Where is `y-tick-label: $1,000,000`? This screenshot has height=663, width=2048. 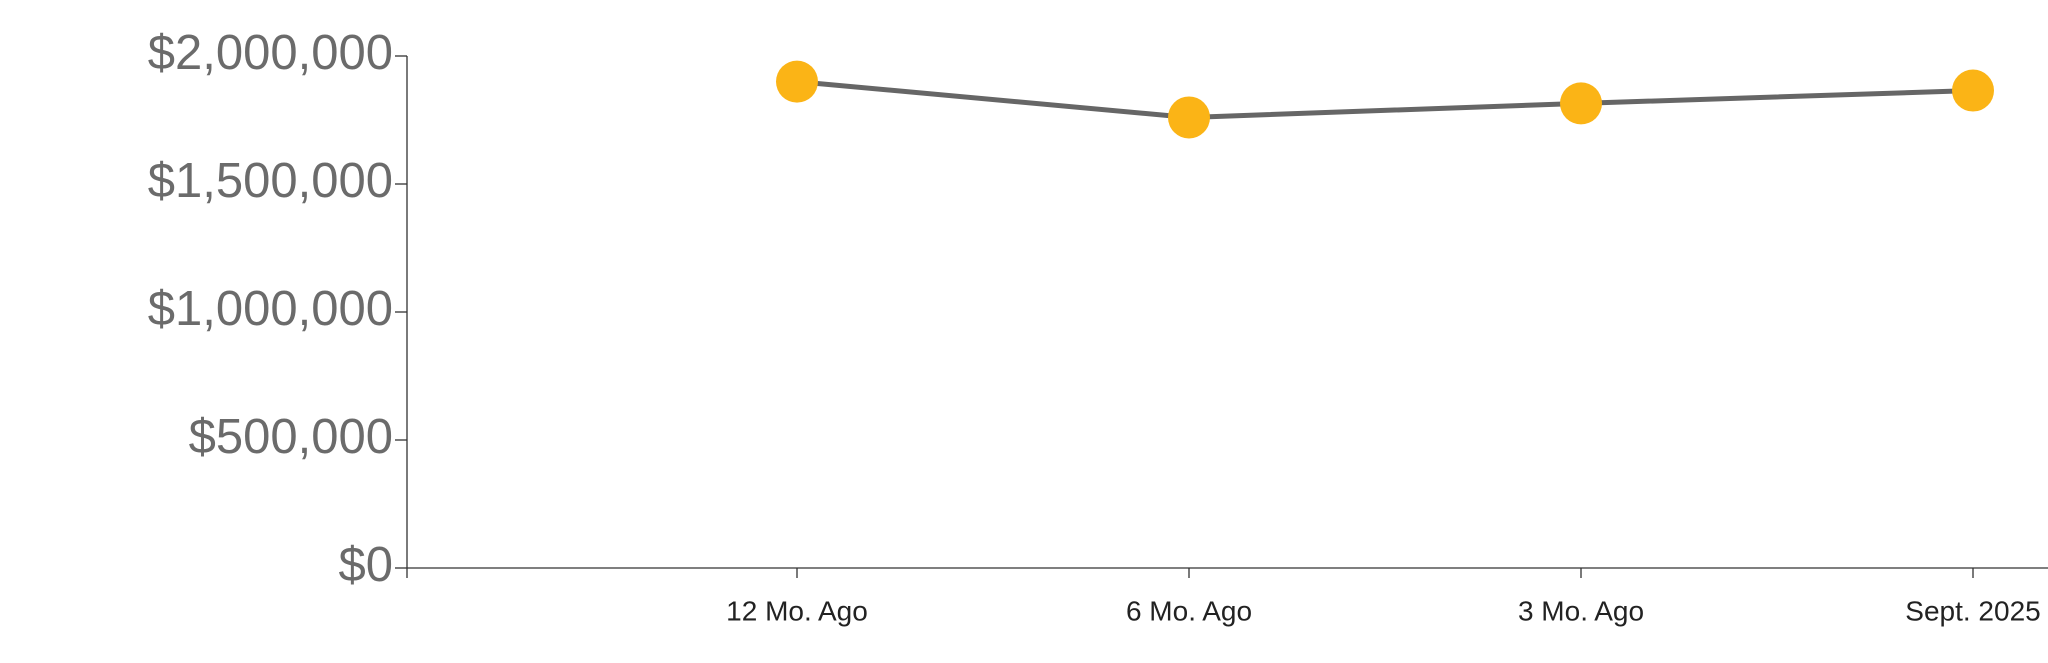 y-tick-label: $1,000,000 is located at coordinates (270, 309).